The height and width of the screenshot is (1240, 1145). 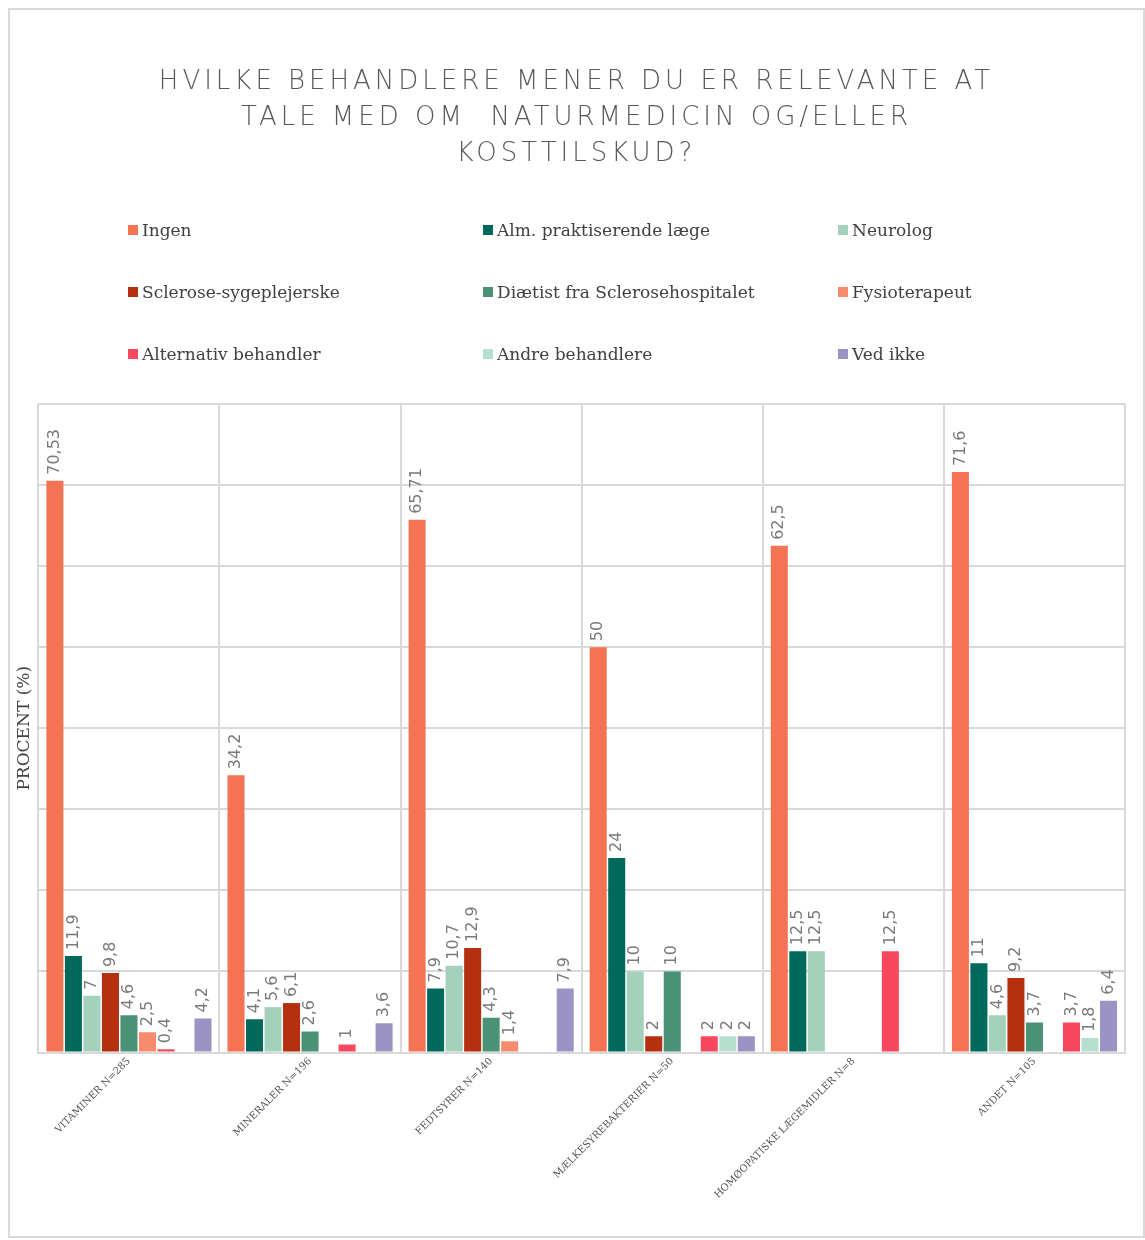 What do you see at coordinates (778, 522) in the screenshot?
I see `data-label: 62,5` at bounding box center [778, 522].